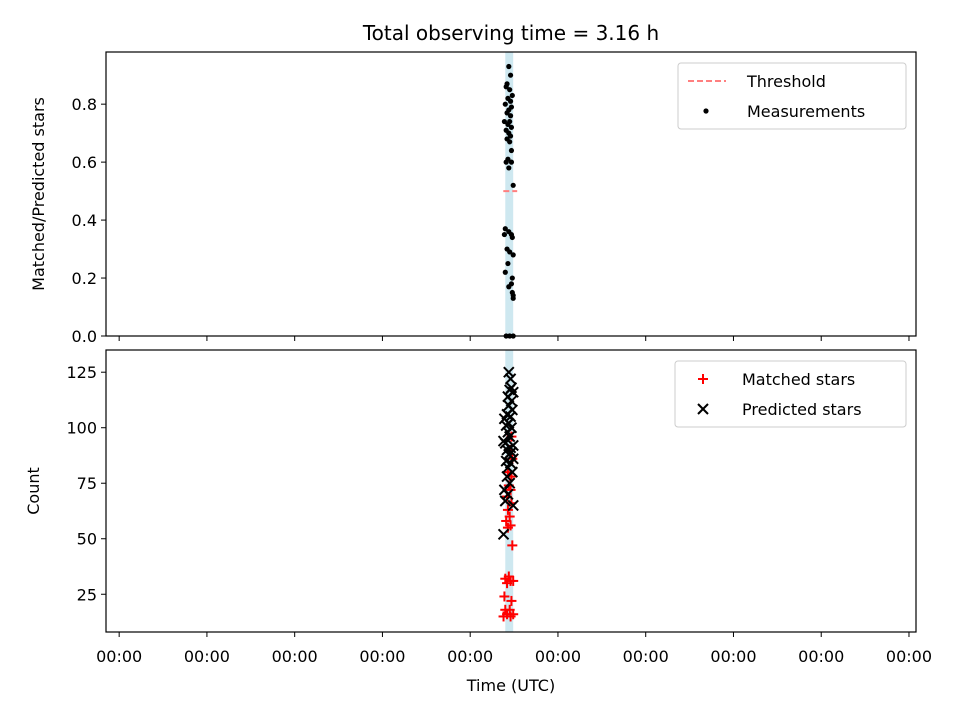 This screenshot has width=960, height=720. Describe the element at coordinates (510, 33) in the screenshot. I see `chart-title: Total observing time = 3.16 h` at that location.